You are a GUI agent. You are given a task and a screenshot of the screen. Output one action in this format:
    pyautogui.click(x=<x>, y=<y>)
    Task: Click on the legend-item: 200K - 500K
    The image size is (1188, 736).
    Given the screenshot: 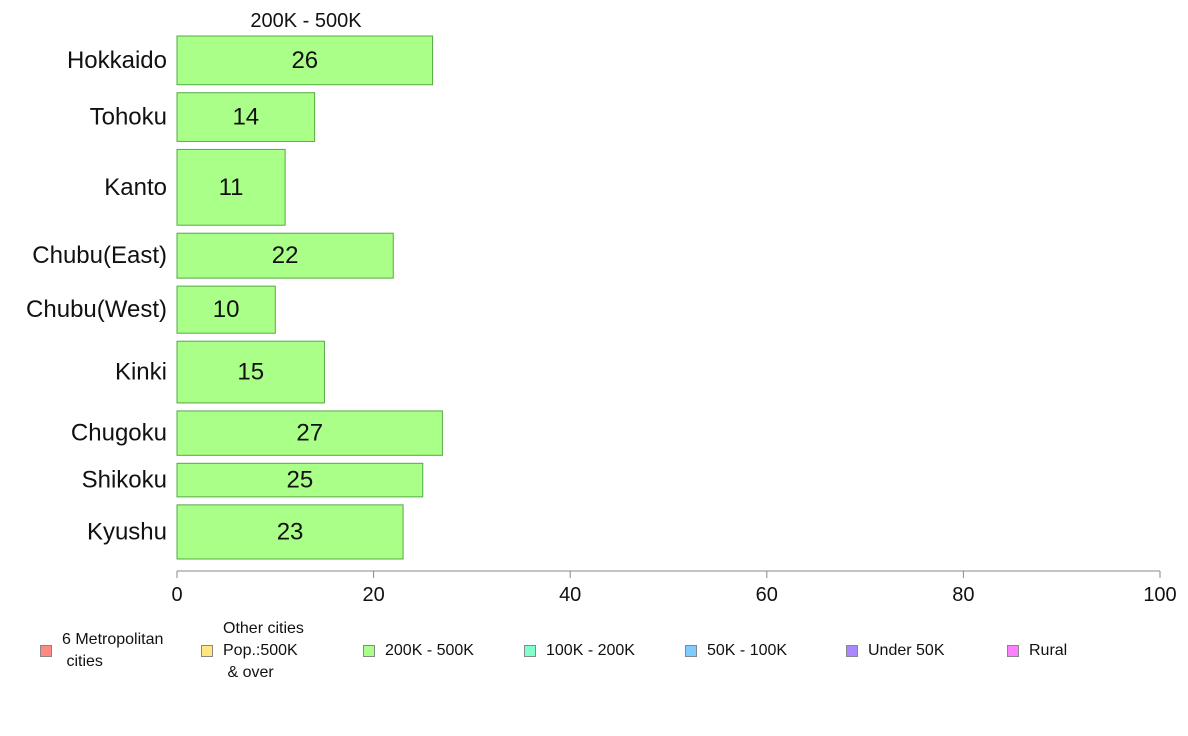 What is the action you would take?
    pyautogui.click(x=418, y=651)
    